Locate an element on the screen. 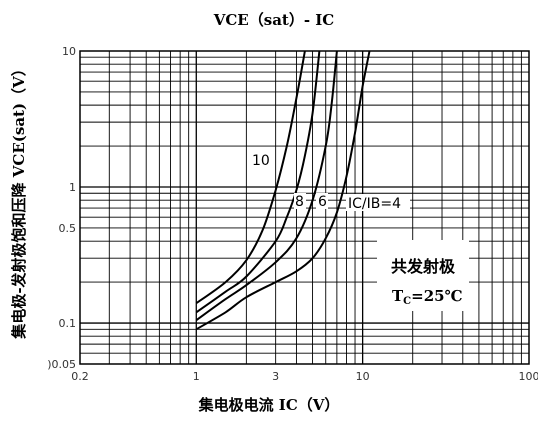 The width and height of the screenshot is (538, 428). y-axis-title: 集电极-发射极饱和压降 VCE(sat)（V） is located at coordinates (19, 200).